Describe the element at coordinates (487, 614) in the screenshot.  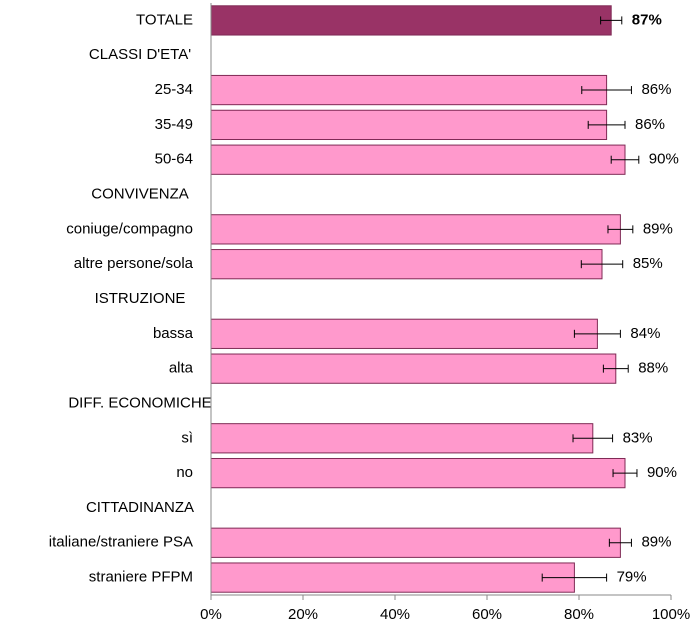
I see `x-tick-label: 60%` at that location.